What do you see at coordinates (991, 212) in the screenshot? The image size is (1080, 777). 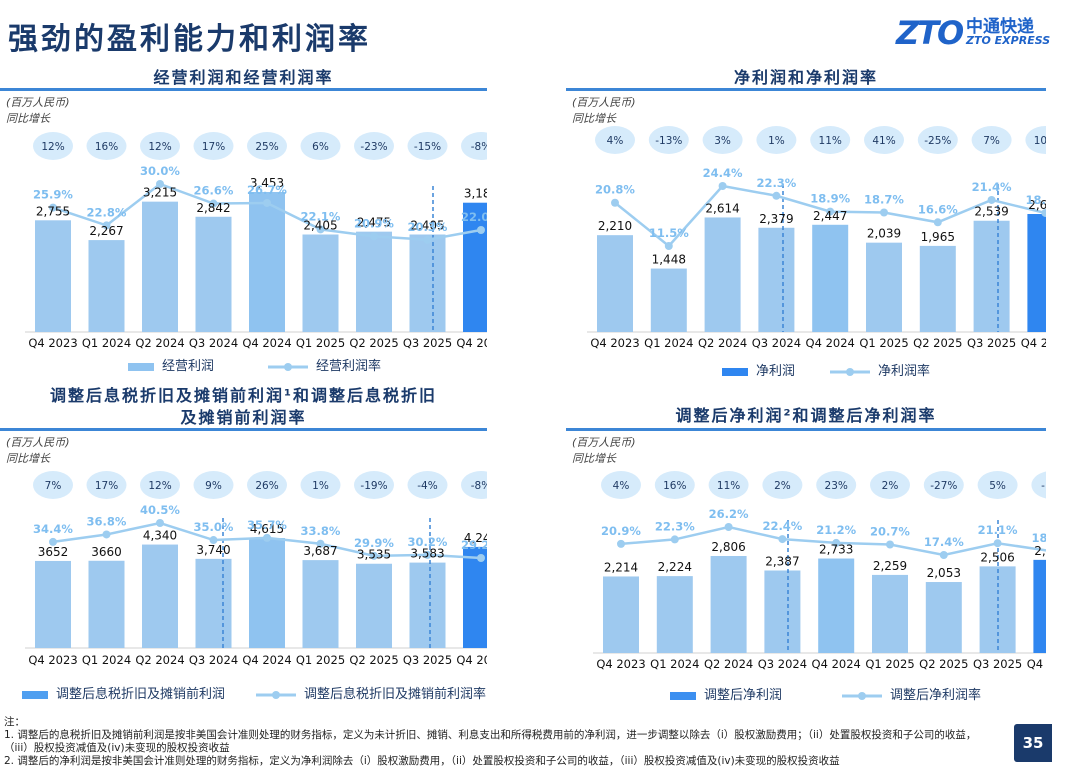 I see `bar-value-label: 2,539` at bounding box center [991, 212].